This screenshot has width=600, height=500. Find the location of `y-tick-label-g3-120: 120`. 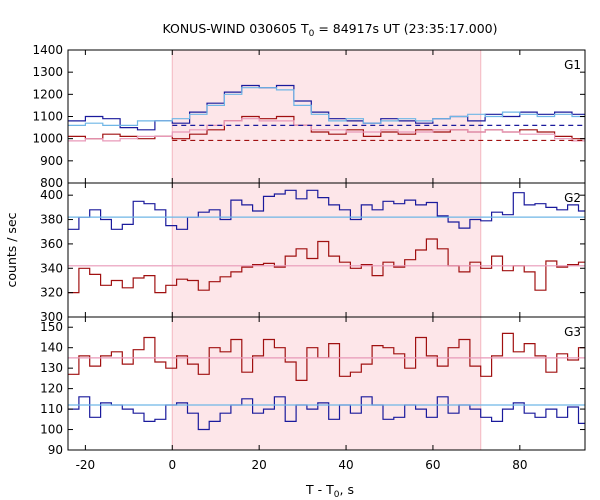

y-tick-label-g3-120: 120 is located at coordinates (51, 389).